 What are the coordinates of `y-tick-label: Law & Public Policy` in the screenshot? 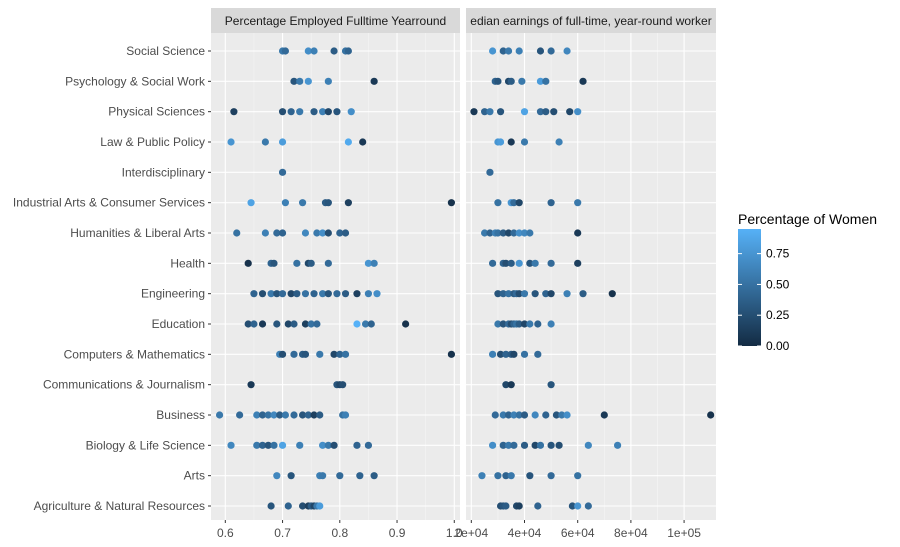 It's located at (152, 142).